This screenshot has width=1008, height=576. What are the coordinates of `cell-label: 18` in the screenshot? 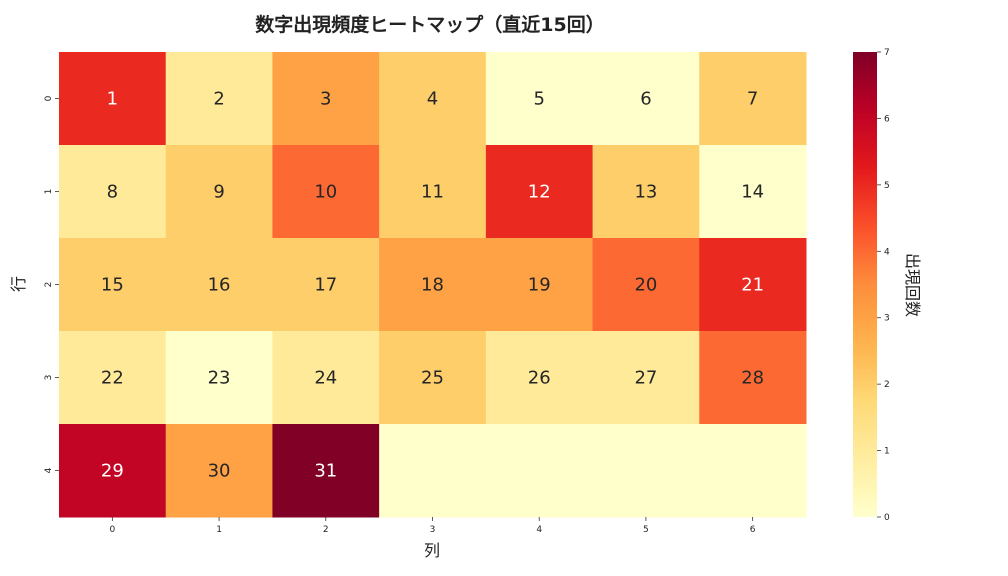 It's located at (432, 285).